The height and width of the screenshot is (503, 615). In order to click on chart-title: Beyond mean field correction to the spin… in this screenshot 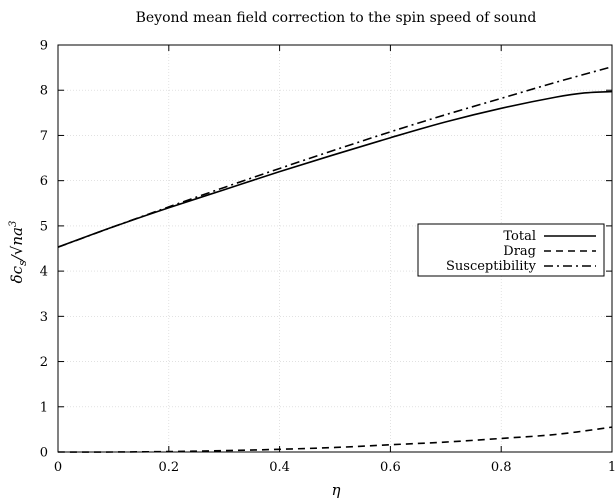, I will do `click(336, 18)`.